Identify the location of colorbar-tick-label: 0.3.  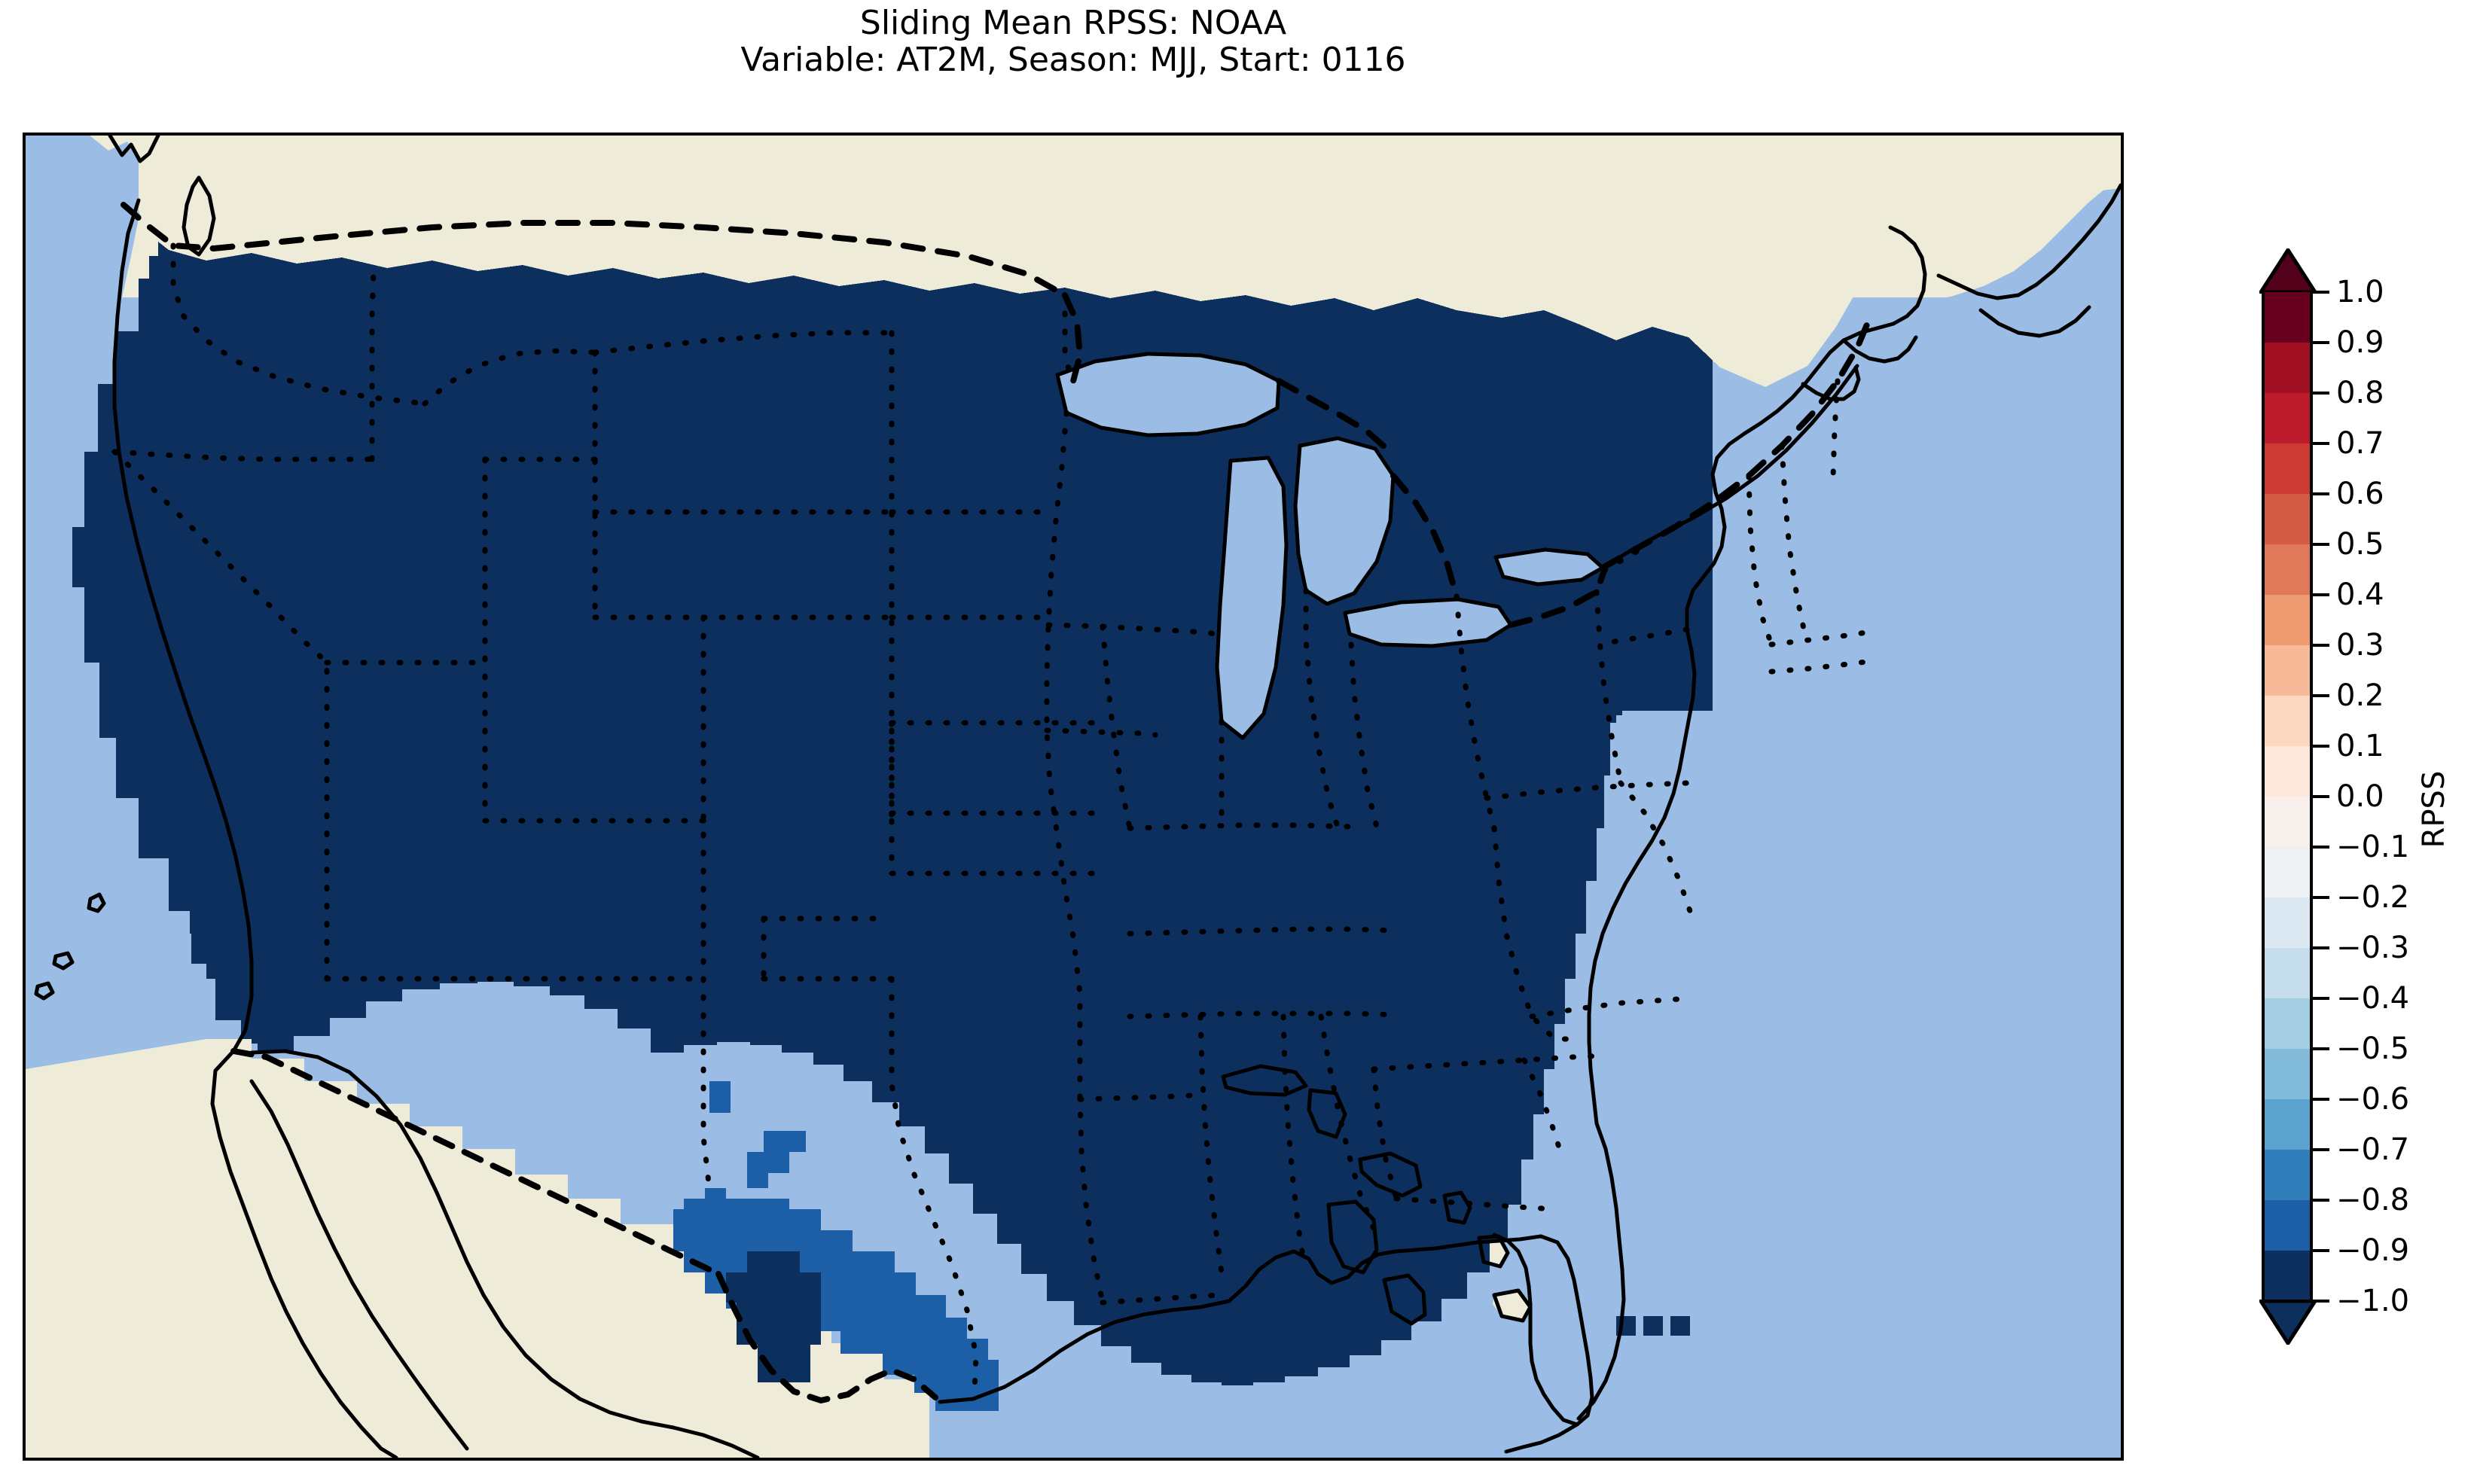
(2360, 645).